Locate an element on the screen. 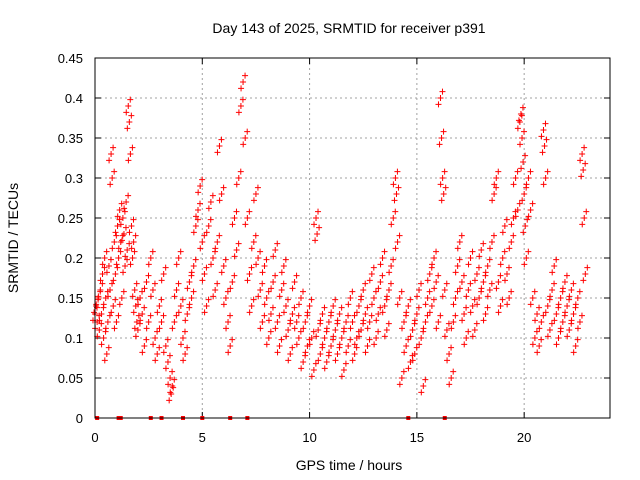 The width and height of the screenshot is (640, 480). y-tick-label: 0.25 is located at coordinates (70, 218).